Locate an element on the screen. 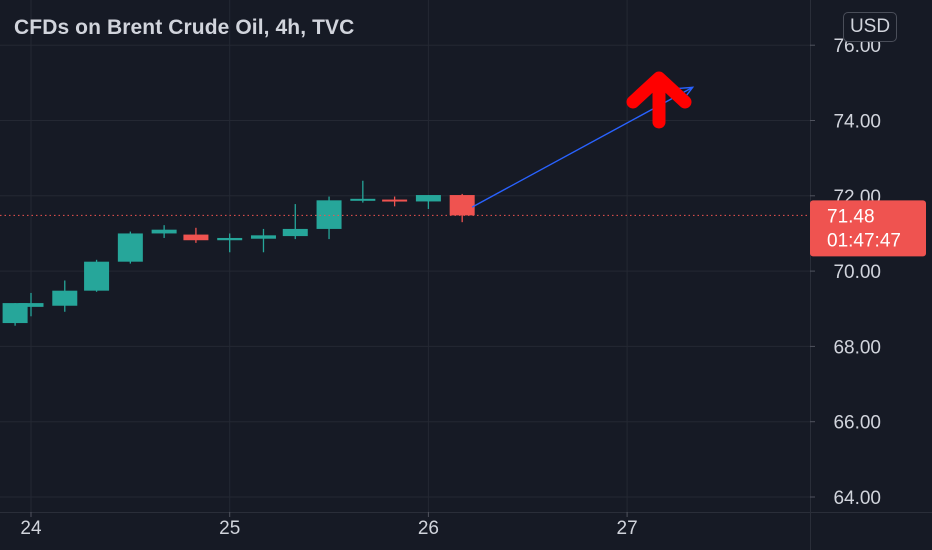  bar-countdown: 01:47:47 is located at coordinates (864, 240).